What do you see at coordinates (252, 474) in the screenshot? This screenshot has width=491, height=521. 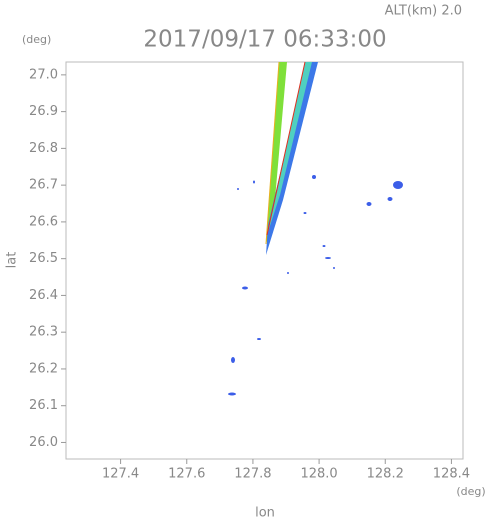 I see `x-tick-label: 127.8` at bounding box center [252, 474].